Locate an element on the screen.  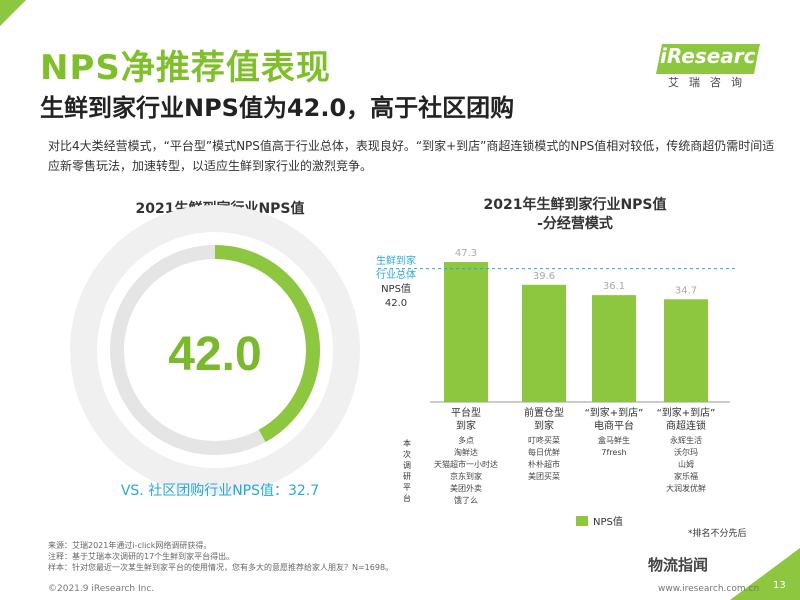
category-label-4: “到家+到店” is located at coordinates (686, 412).